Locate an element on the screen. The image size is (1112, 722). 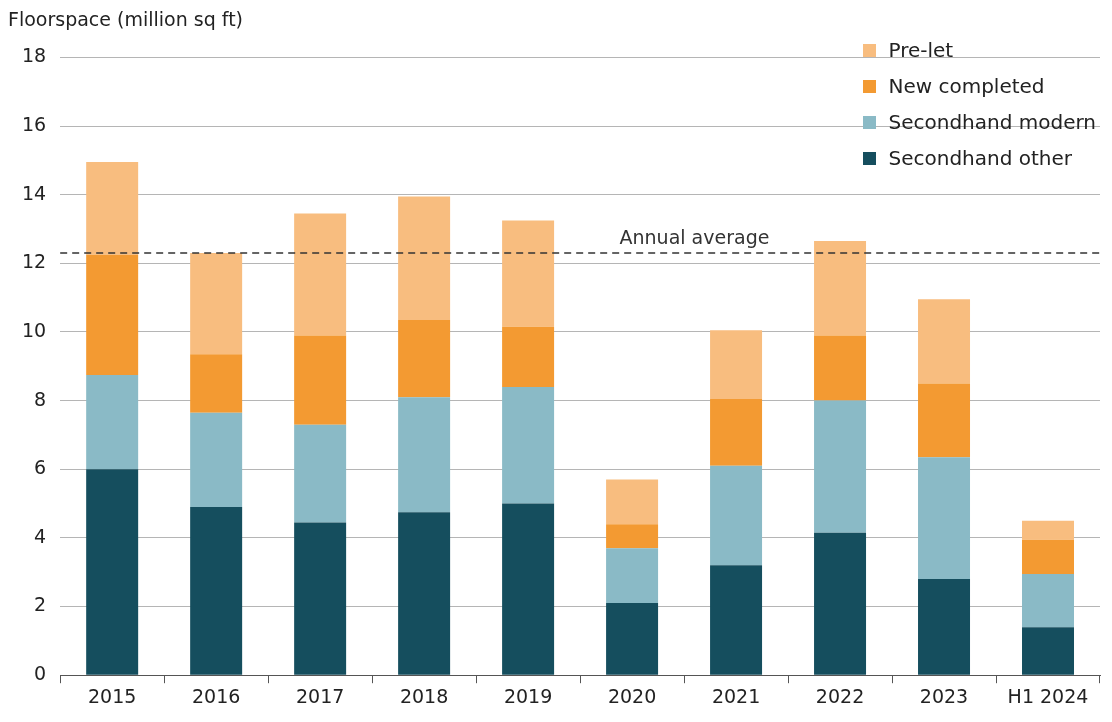
legend-label: Secondhand other is located at coordinates (980, 158).